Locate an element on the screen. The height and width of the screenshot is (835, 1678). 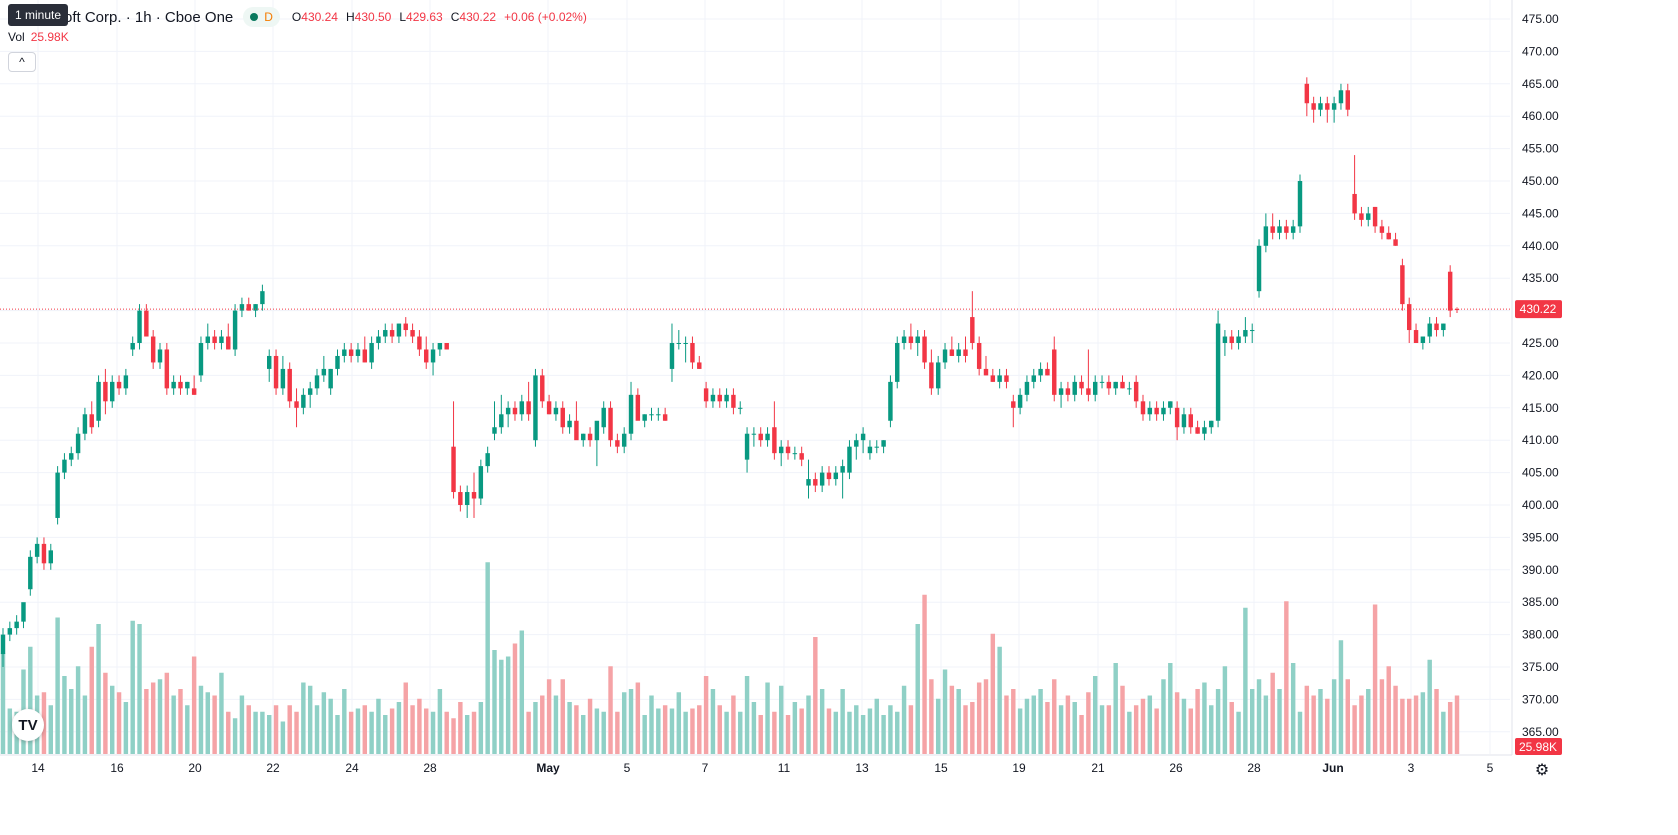
collapse-legend-button: ^ is located at coordinates (22, 62).